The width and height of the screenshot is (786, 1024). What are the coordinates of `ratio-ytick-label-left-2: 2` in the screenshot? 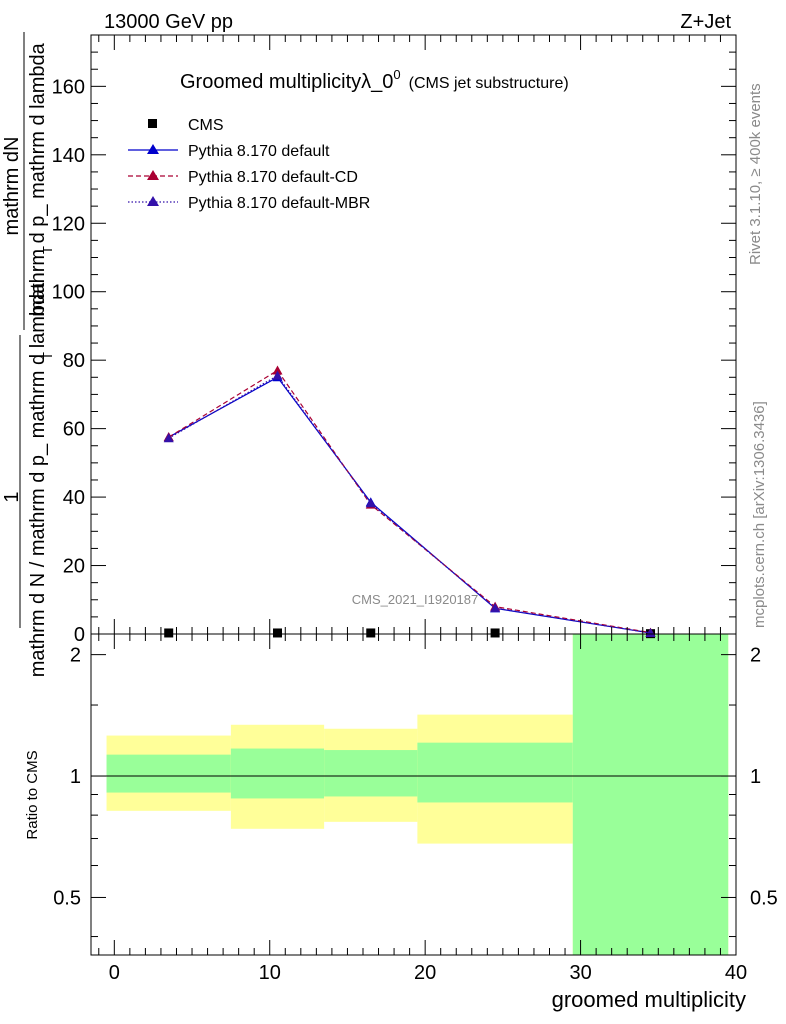 It's located at (75, 656).